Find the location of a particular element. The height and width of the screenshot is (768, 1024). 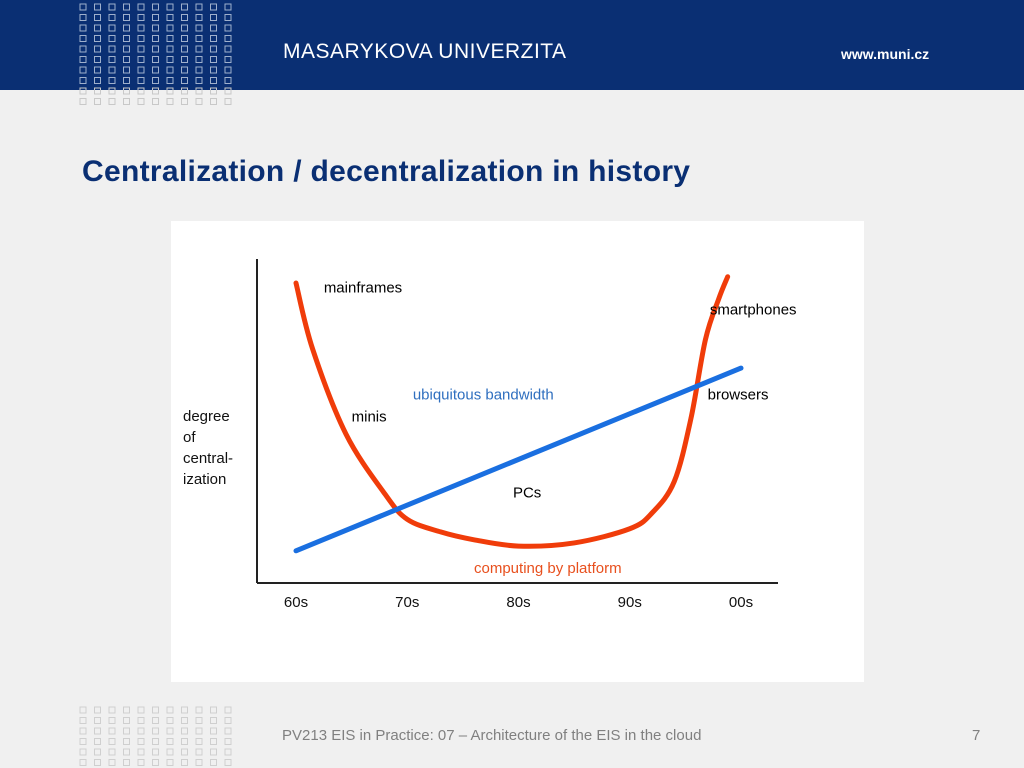

university-name: MASARYKOVA UNIVERZITA is located at coordinates (425, 51).